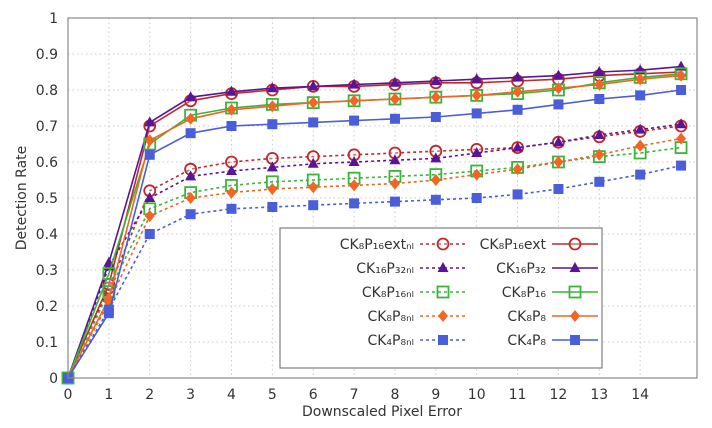 The image size is (712, 428). I want to click on x-tick-label: 12, so click(559, 395).